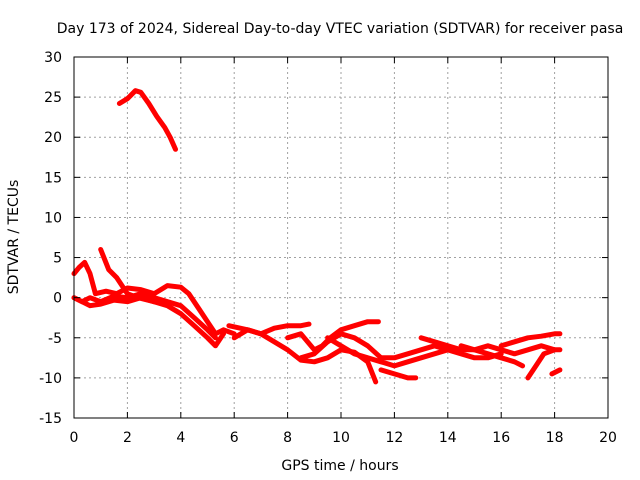 This screenshot has height=480, width=640. I want to click on series-line-arc-l, so click(490, 346).